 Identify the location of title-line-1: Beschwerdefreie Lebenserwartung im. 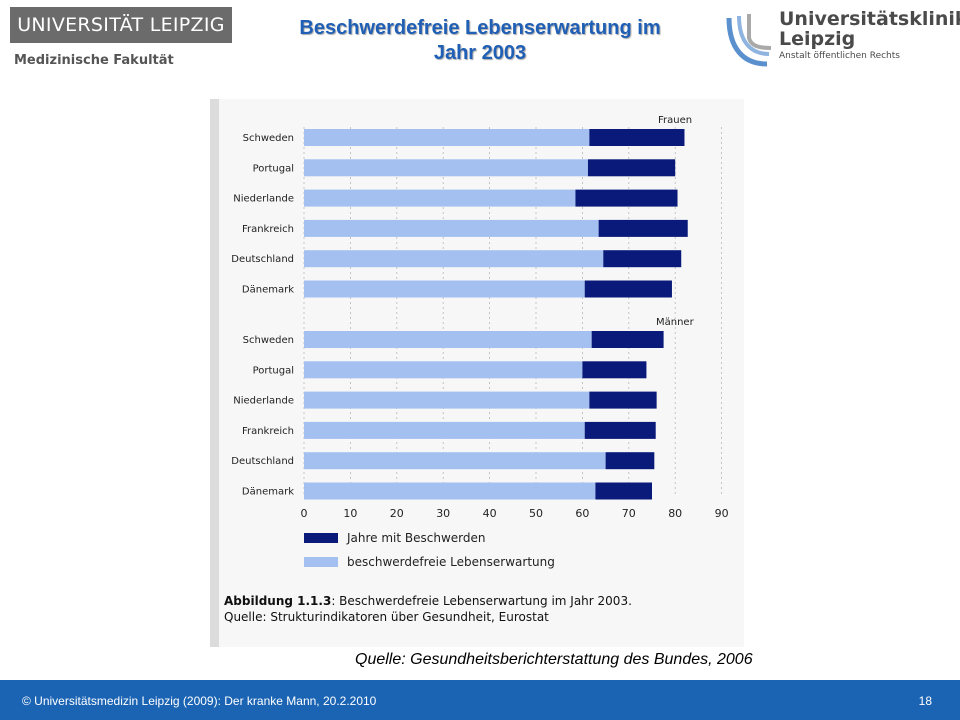
(480, 28).